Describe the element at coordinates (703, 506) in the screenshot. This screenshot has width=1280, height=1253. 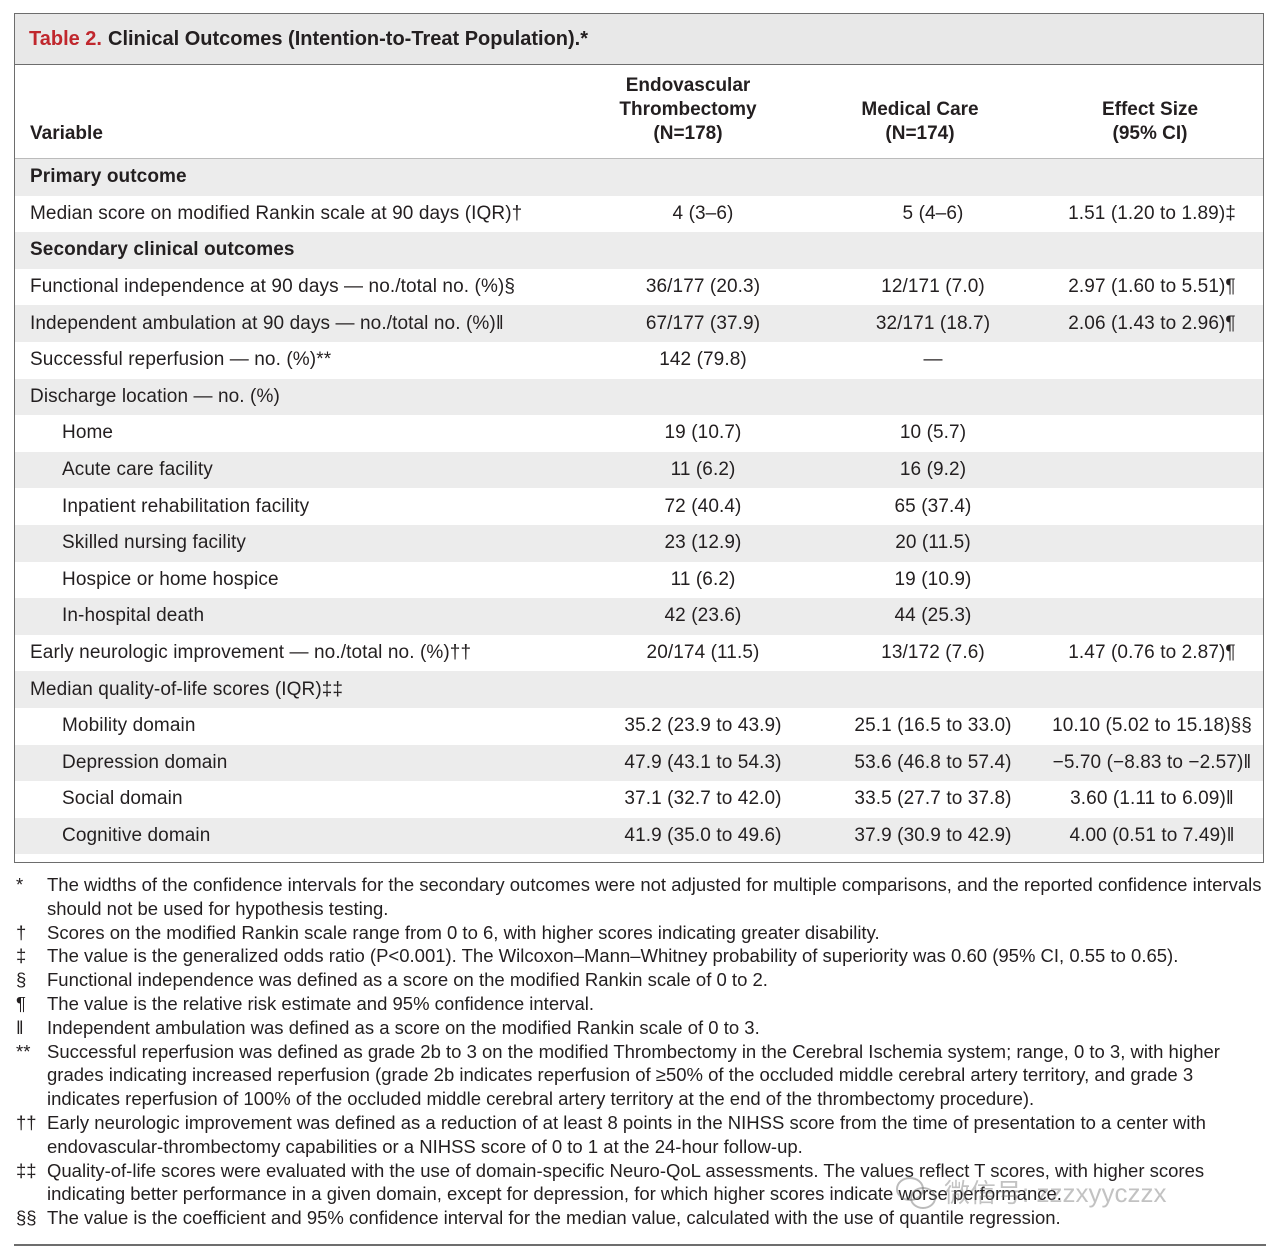
I see `thrombectomy-value: 72 (40.4)` at that location.